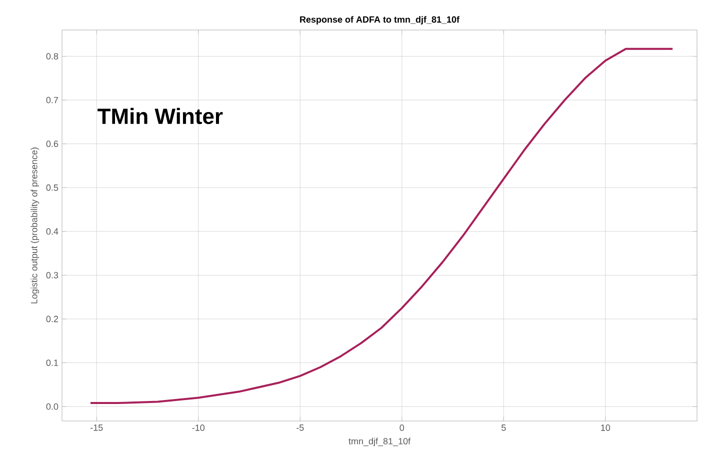  I want to click on y-tick-label: 0.8, so click(52, 56).